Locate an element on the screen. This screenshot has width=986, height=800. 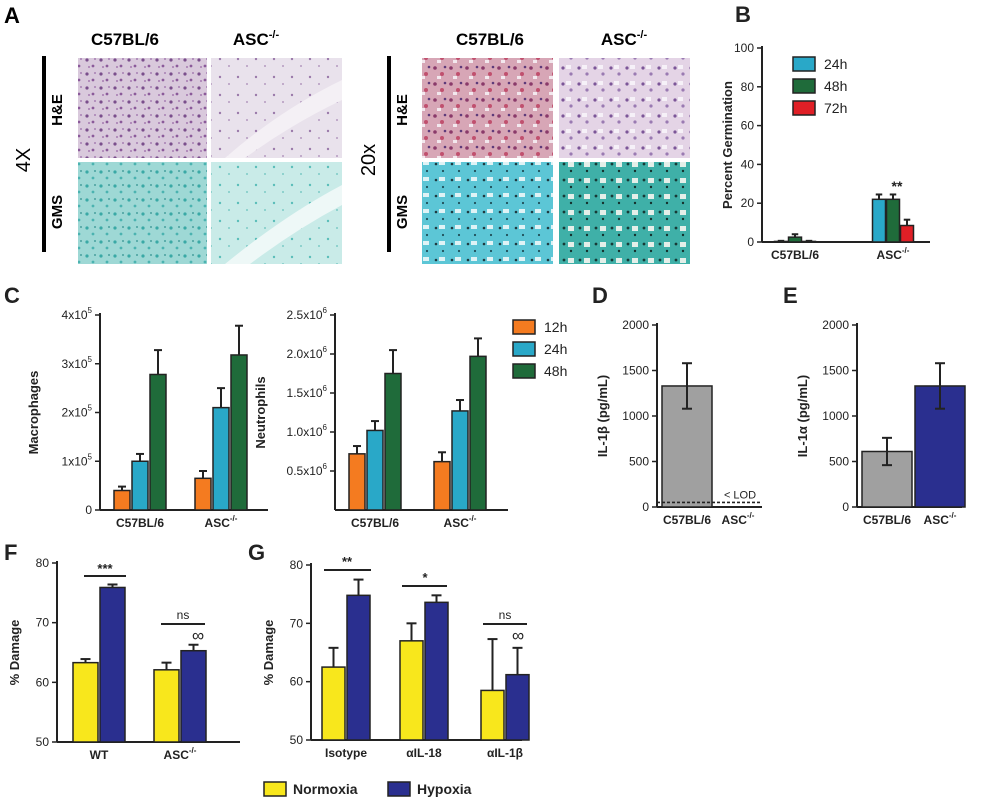
panel-a-row-he-4x: H&E is located at coordinates (57, 110).